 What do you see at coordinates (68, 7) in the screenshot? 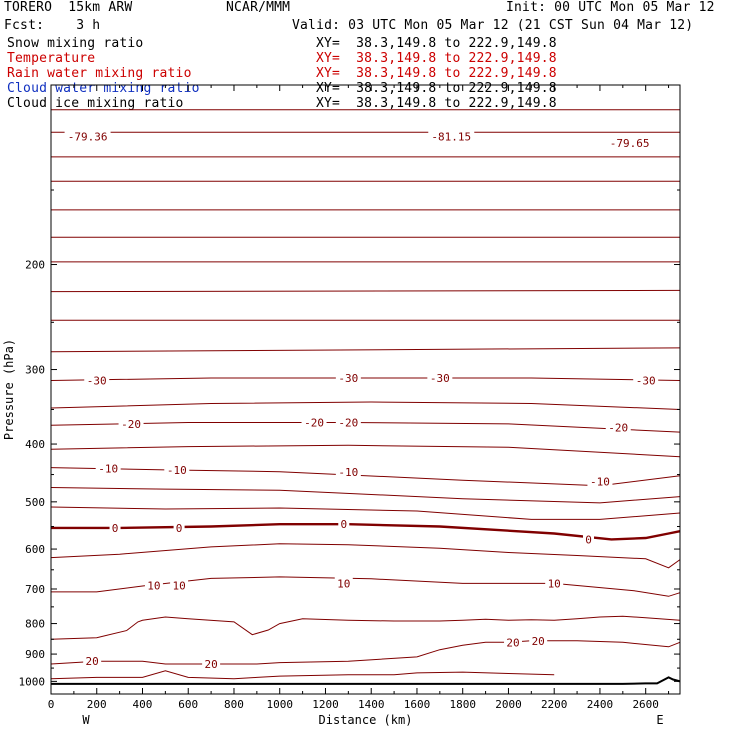
I see `model-title: TORERO 15km ARW` at bounding box center [68, 7].